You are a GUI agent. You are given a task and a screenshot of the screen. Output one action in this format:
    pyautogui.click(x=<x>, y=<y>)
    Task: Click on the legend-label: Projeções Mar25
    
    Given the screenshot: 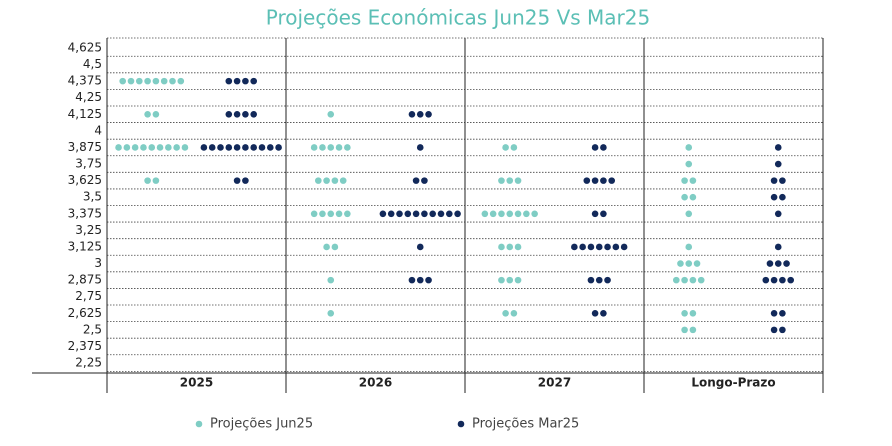 What is the action you would take?
    pyautogui.click(x=525, y=424)
    